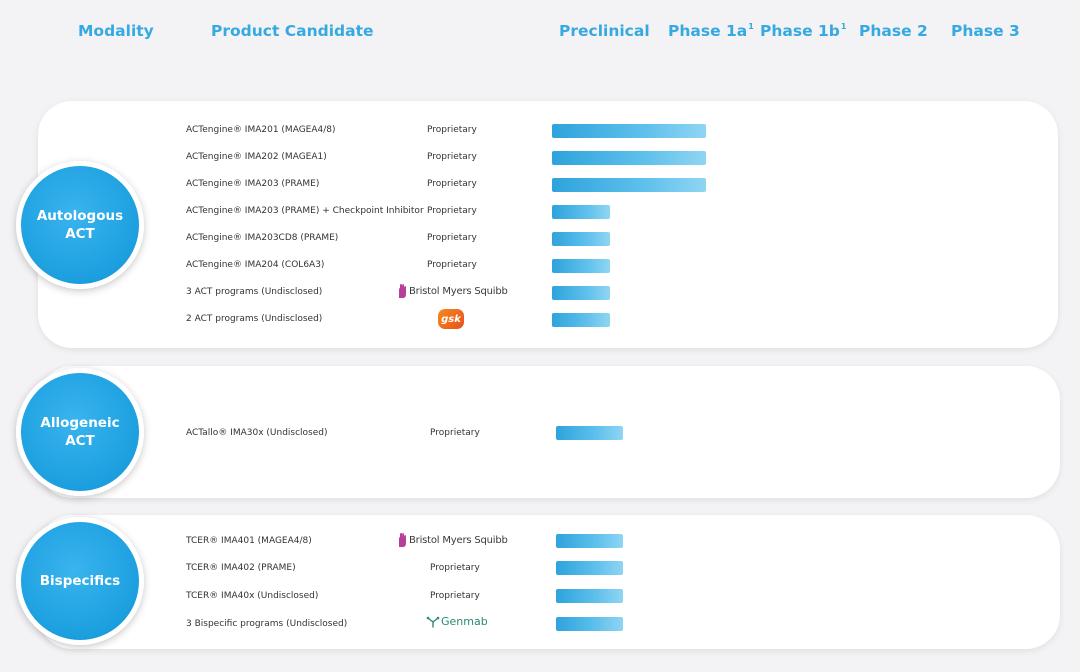  What do you see at coordinates (464, 621) in the screenshot?
I see `genmab-logo-text: Genmab` at bounding box center [464, 621].